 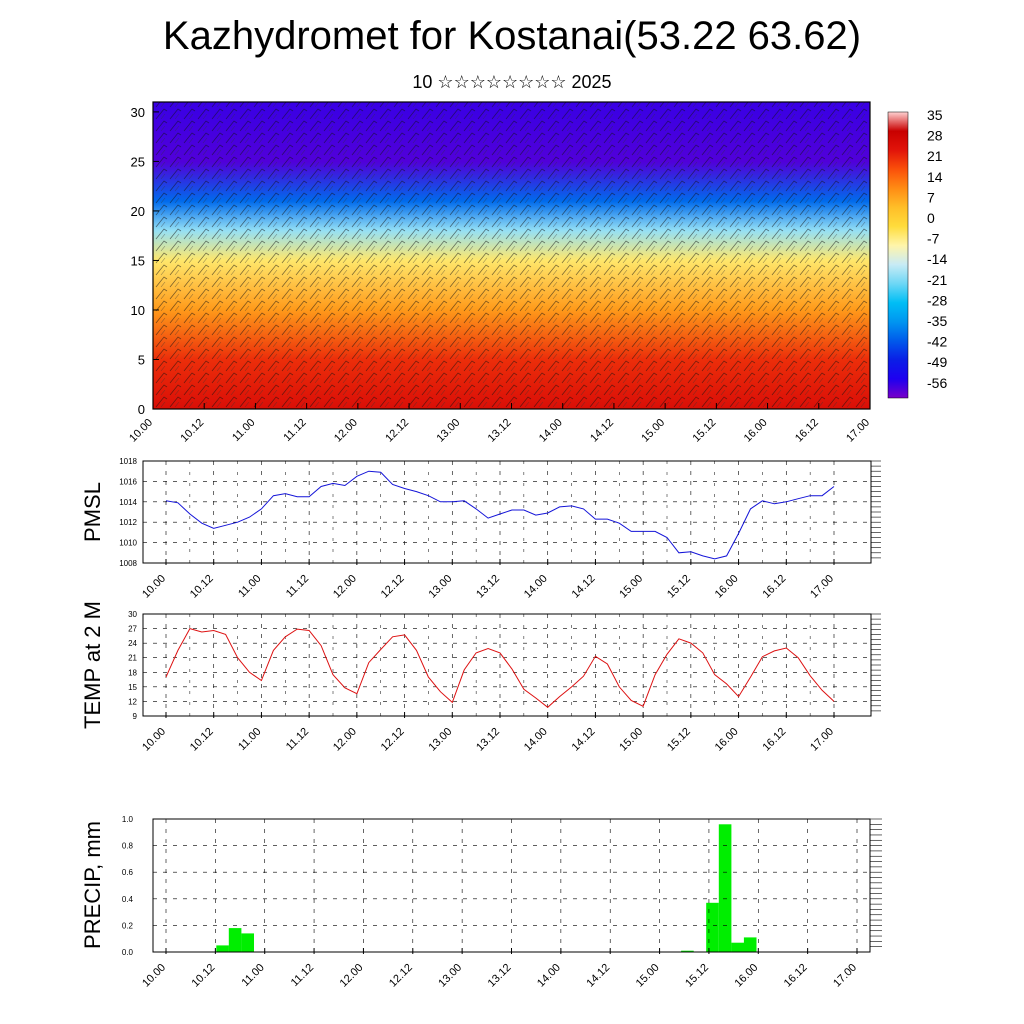 I want to click on temp-x-tick-label: 16.12, so click(x=774, y=740).